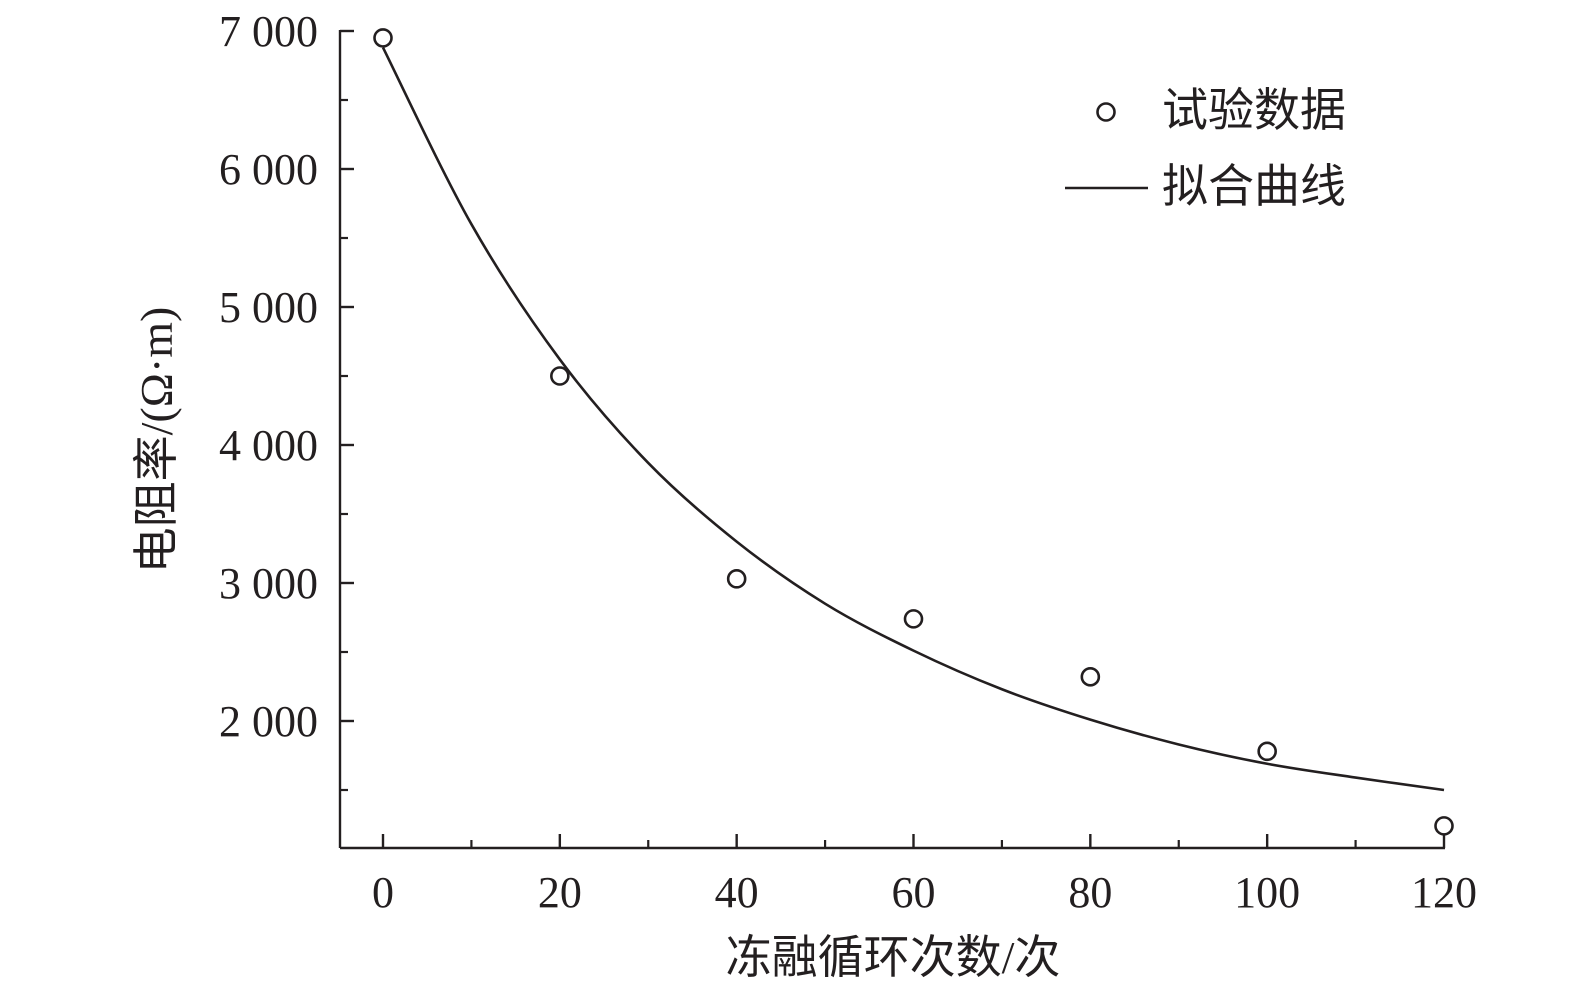  I want to click on y-tick-label: 3 000, so click(268, 583).